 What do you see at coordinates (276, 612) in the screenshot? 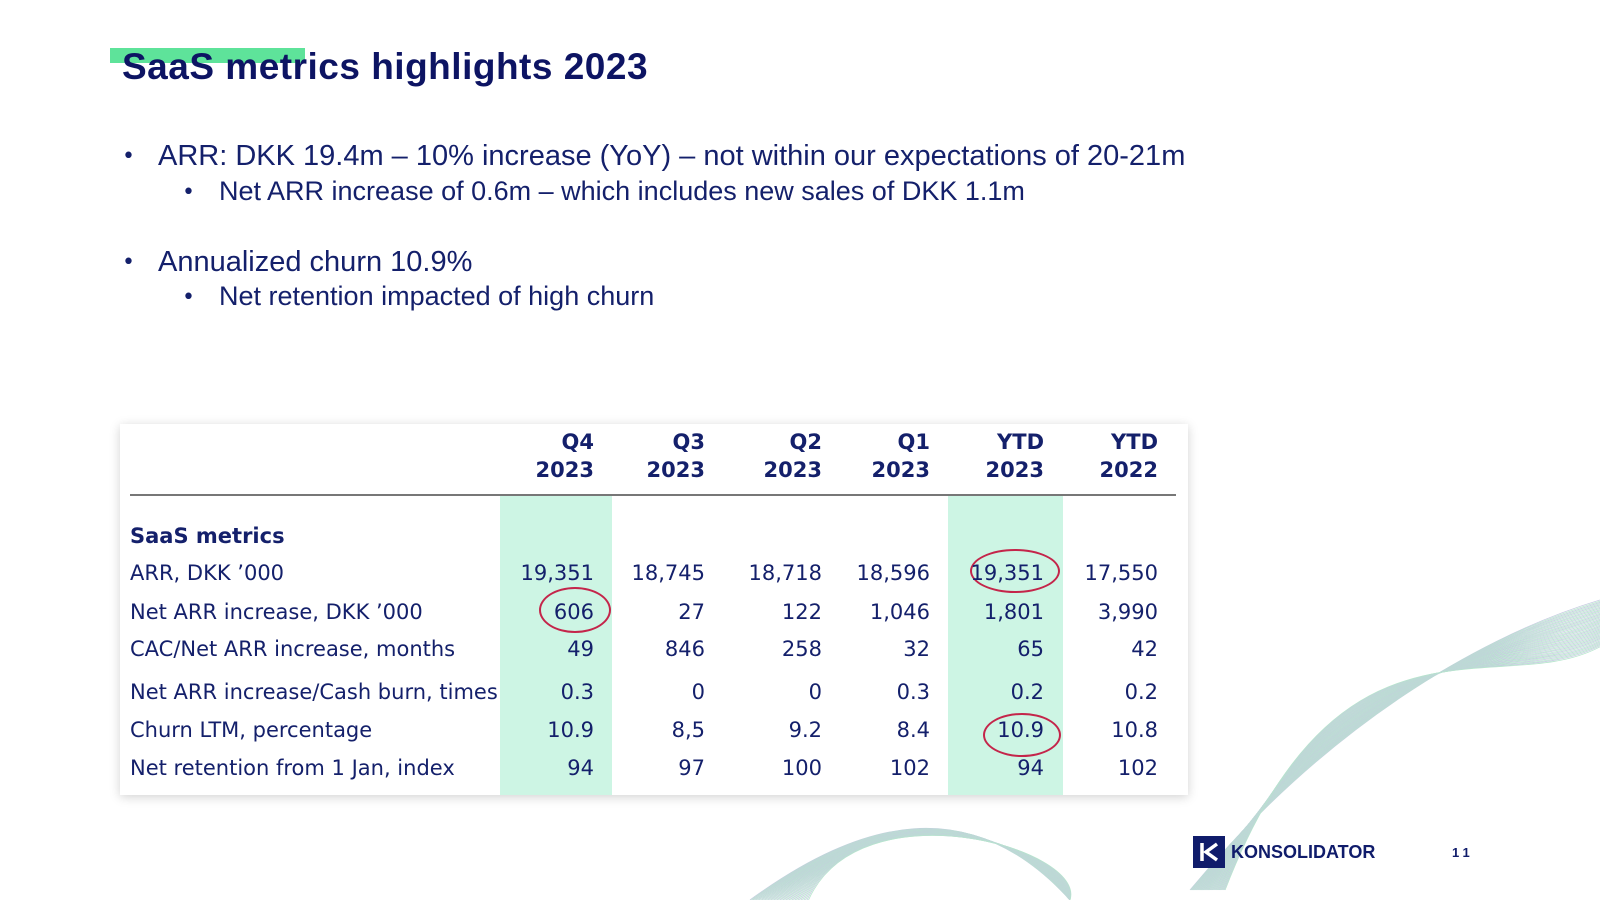
I see `row-label: Net ARR increase, DKK ’000` at bounding box center [276, 612].